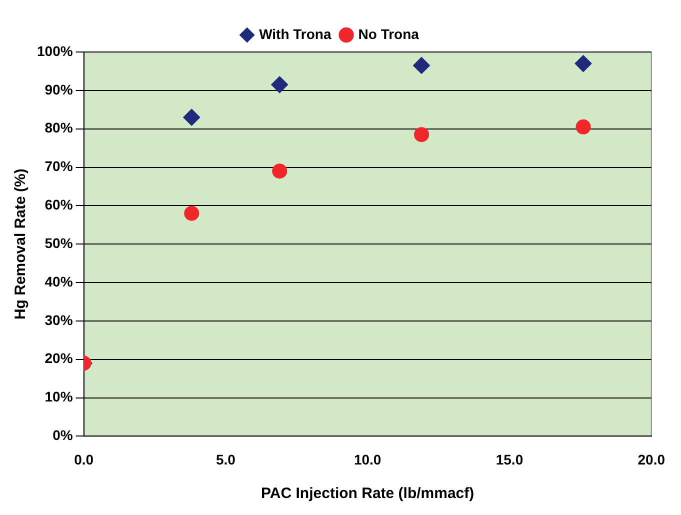 This screenshot has height=515, width=681. I want to click on y-axis-title: Hg Removal Rate (%), so click(21, 244).